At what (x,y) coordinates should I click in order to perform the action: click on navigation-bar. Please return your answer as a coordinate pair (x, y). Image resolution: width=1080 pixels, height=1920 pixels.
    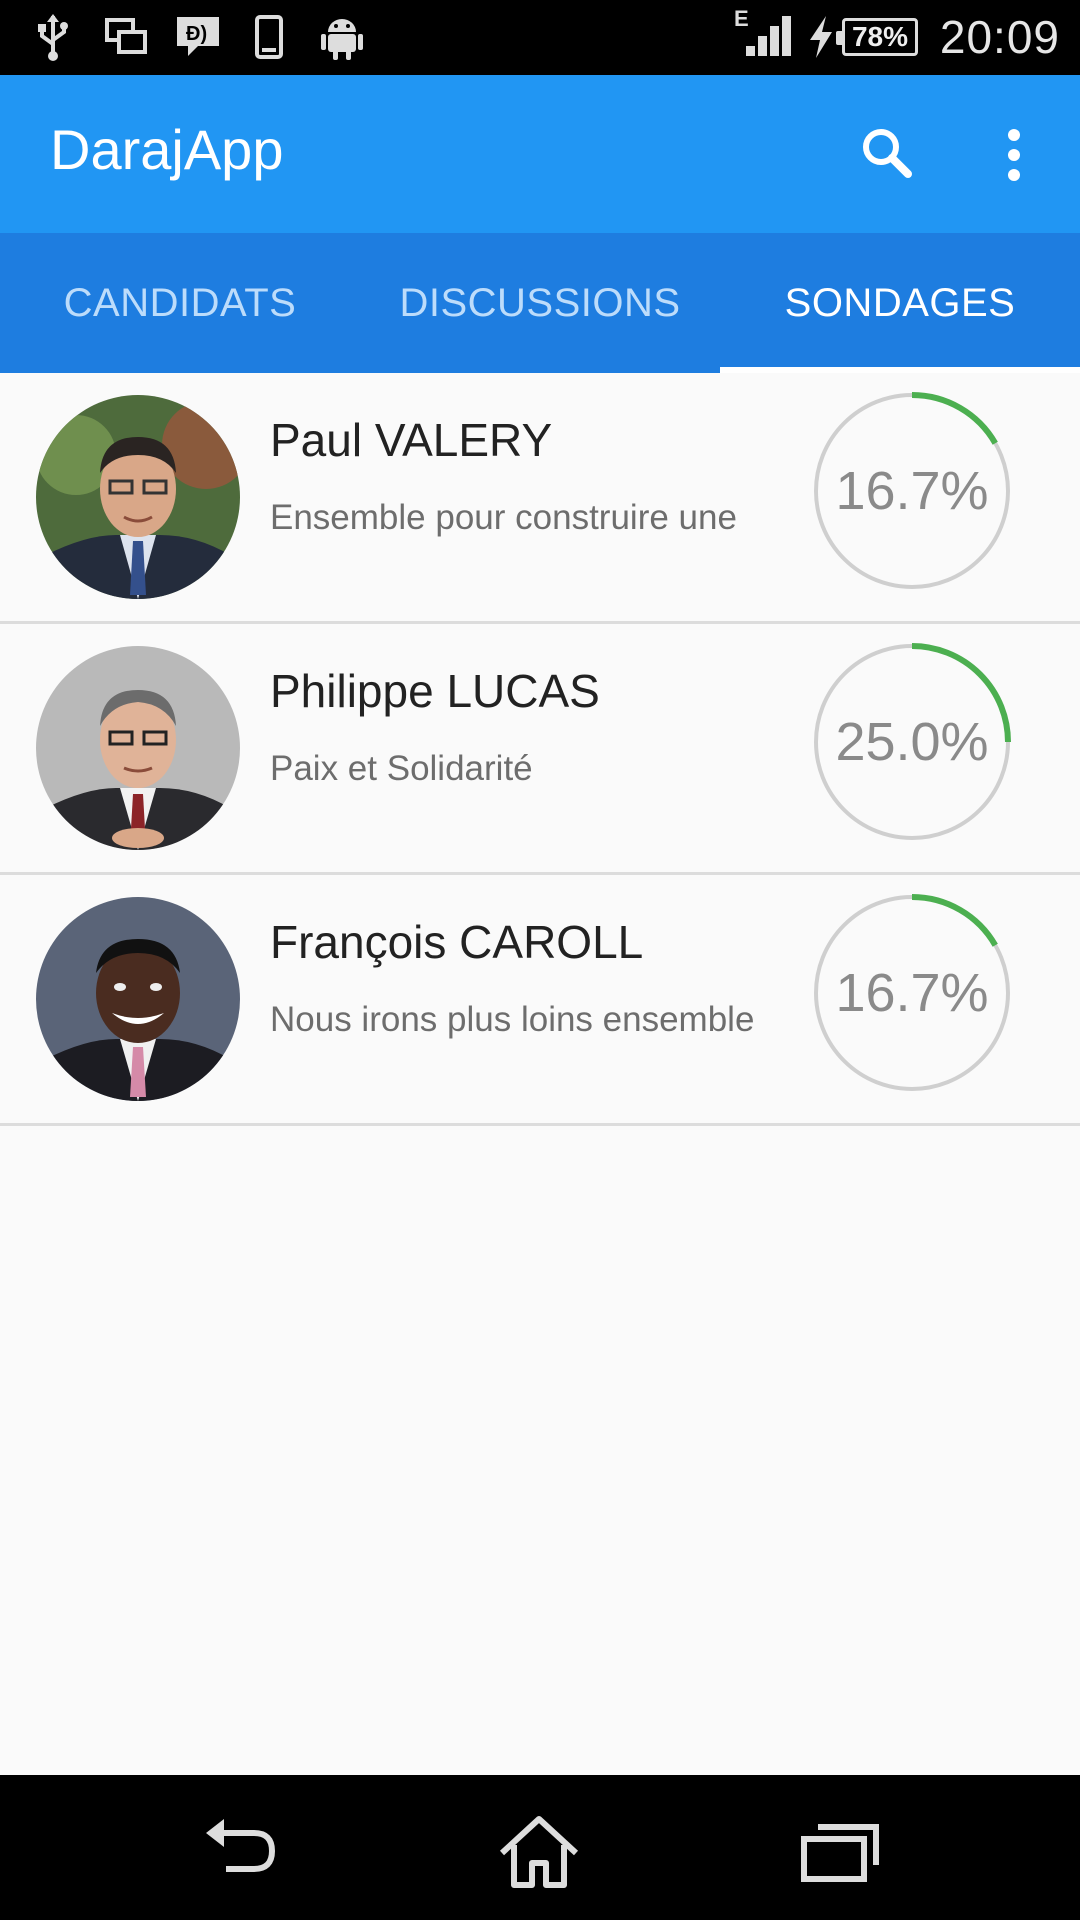
    Looking at the image, I should click on (540, 1847).